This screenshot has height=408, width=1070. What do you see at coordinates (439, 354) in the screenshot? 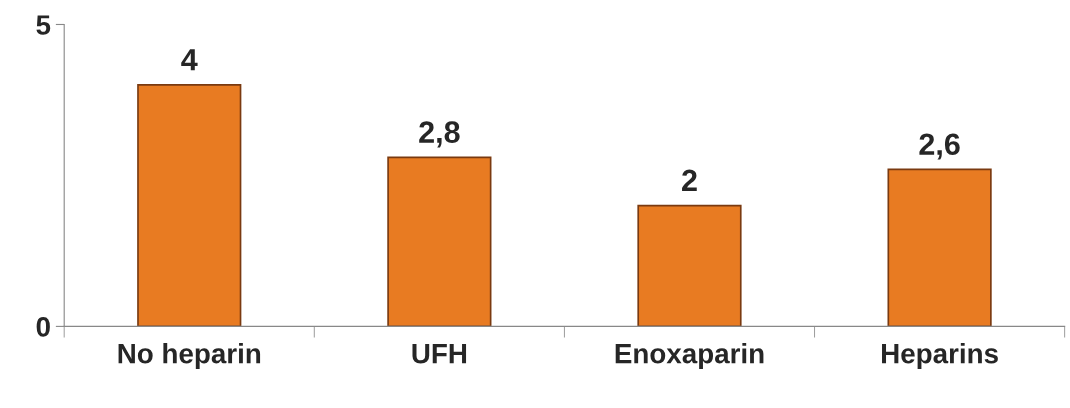
I see `x-tick-label: UFH` at bounding box center [439, 354].